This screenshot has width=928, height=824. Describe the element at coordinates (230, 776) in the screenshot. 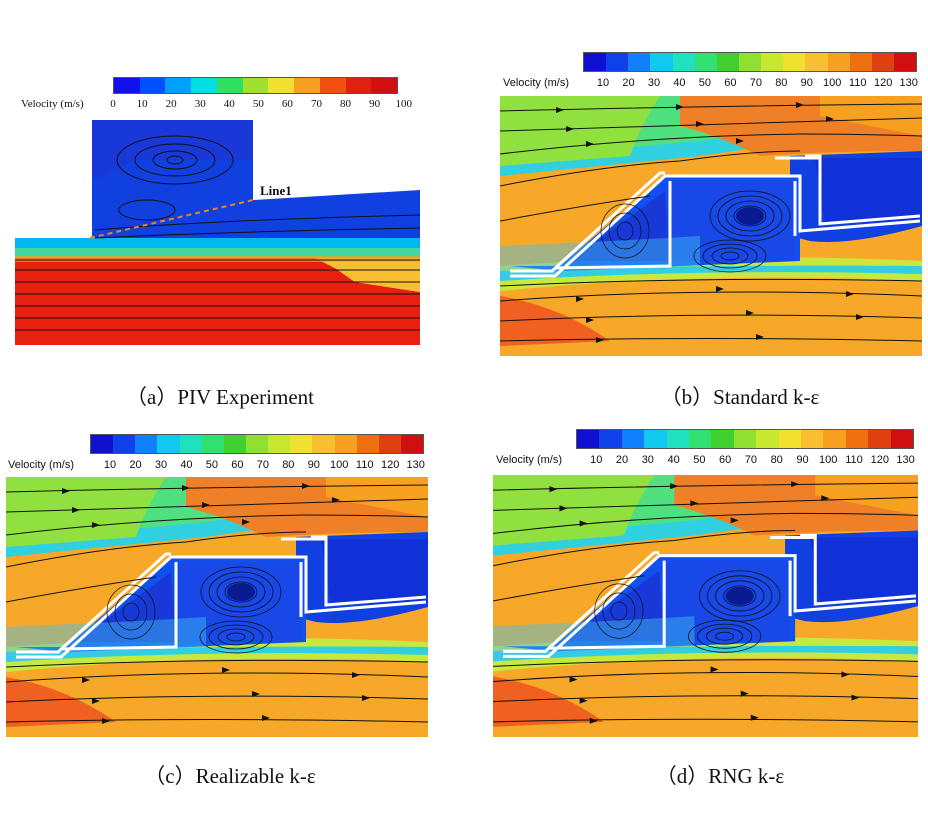

I see `caption-c: （c）Realizable k-ε` at that location.